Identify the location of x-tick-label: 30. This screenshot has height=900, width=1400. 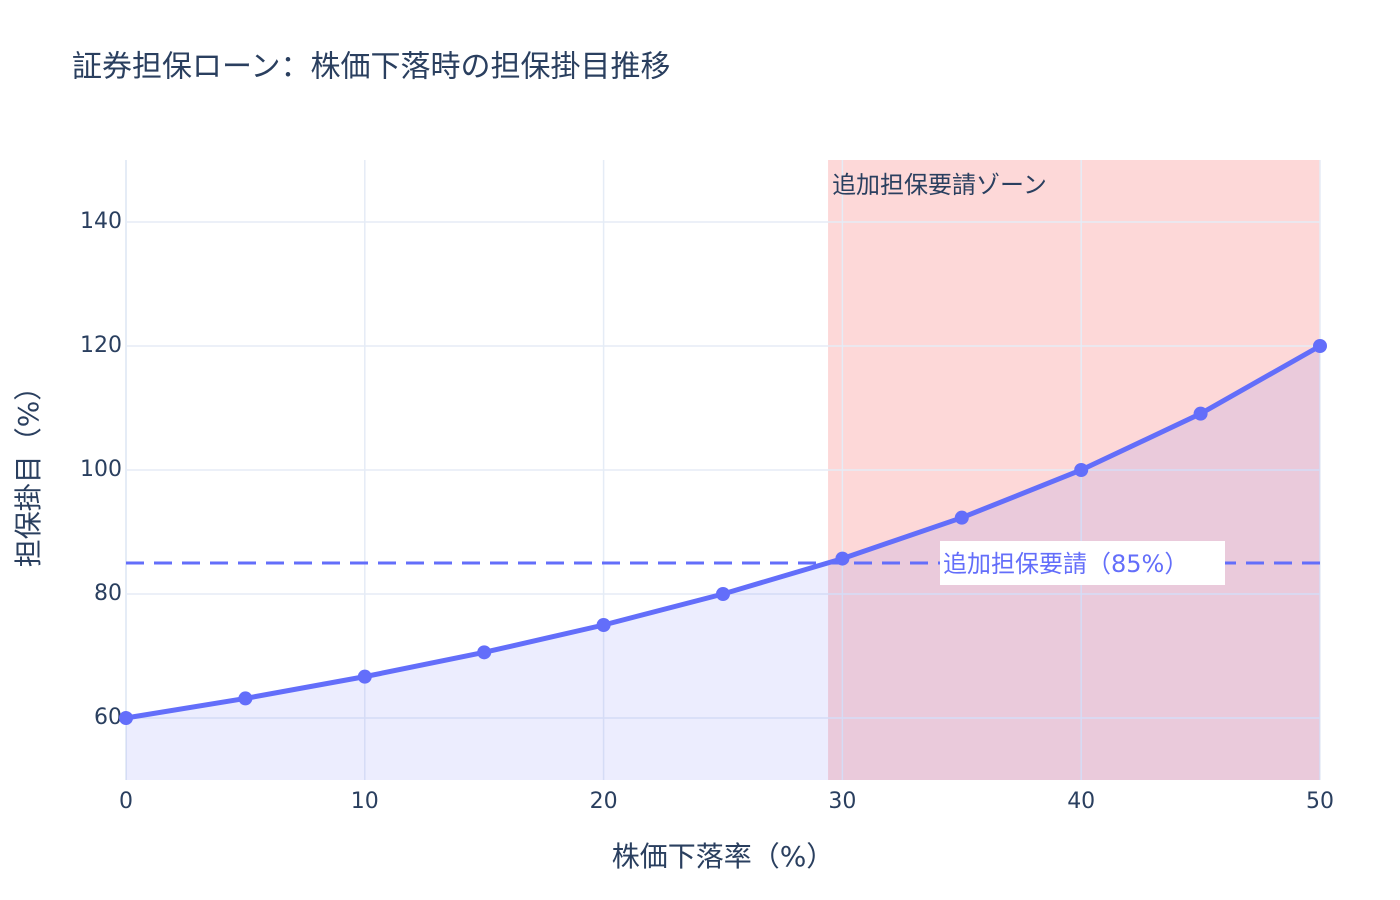
(842, 801).